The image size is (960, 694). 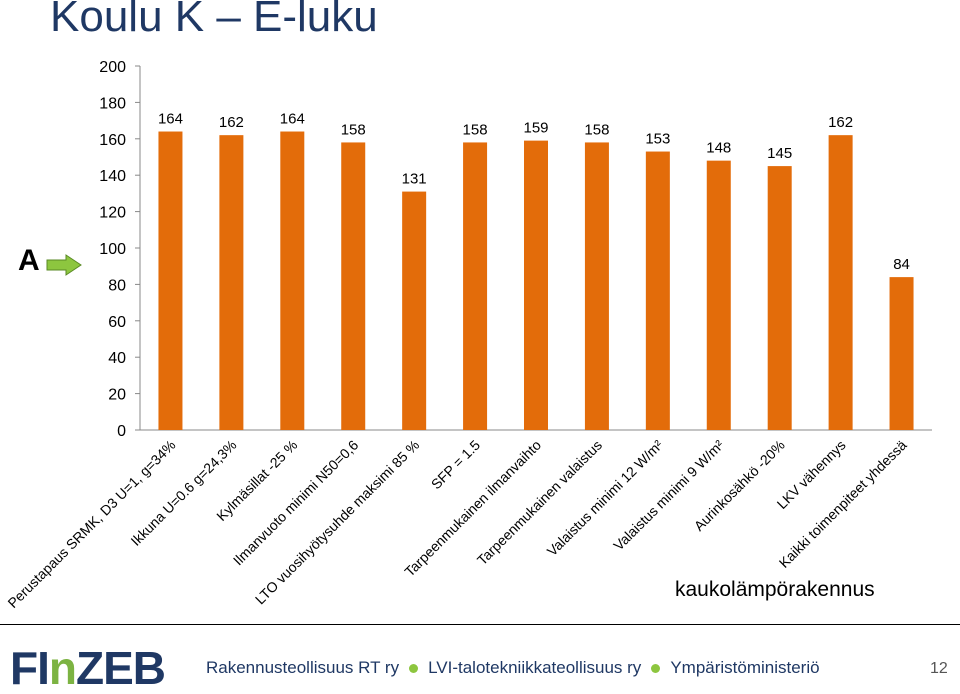 What do you see at coordinates (939, 668) in the screenshot?
I see `page-number: 12` at bounding box center [939, 668].